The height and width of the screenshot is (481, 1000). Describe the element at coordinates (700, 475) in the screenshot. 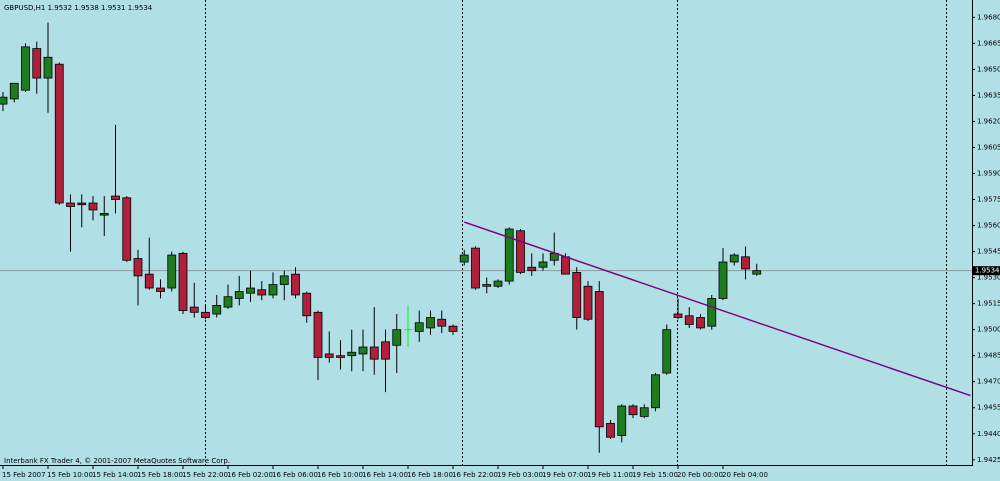

I see `x-tick-label: 20 Feb 00:00` at that location.